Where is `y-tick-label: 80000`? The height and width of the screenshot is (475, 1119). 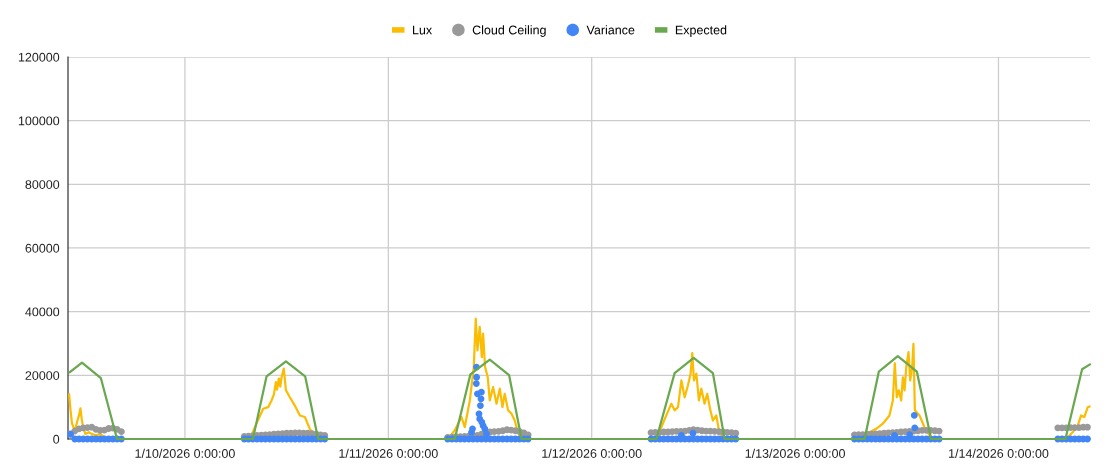
y-tick-label: 80000 is located at coordinates (42, 184).